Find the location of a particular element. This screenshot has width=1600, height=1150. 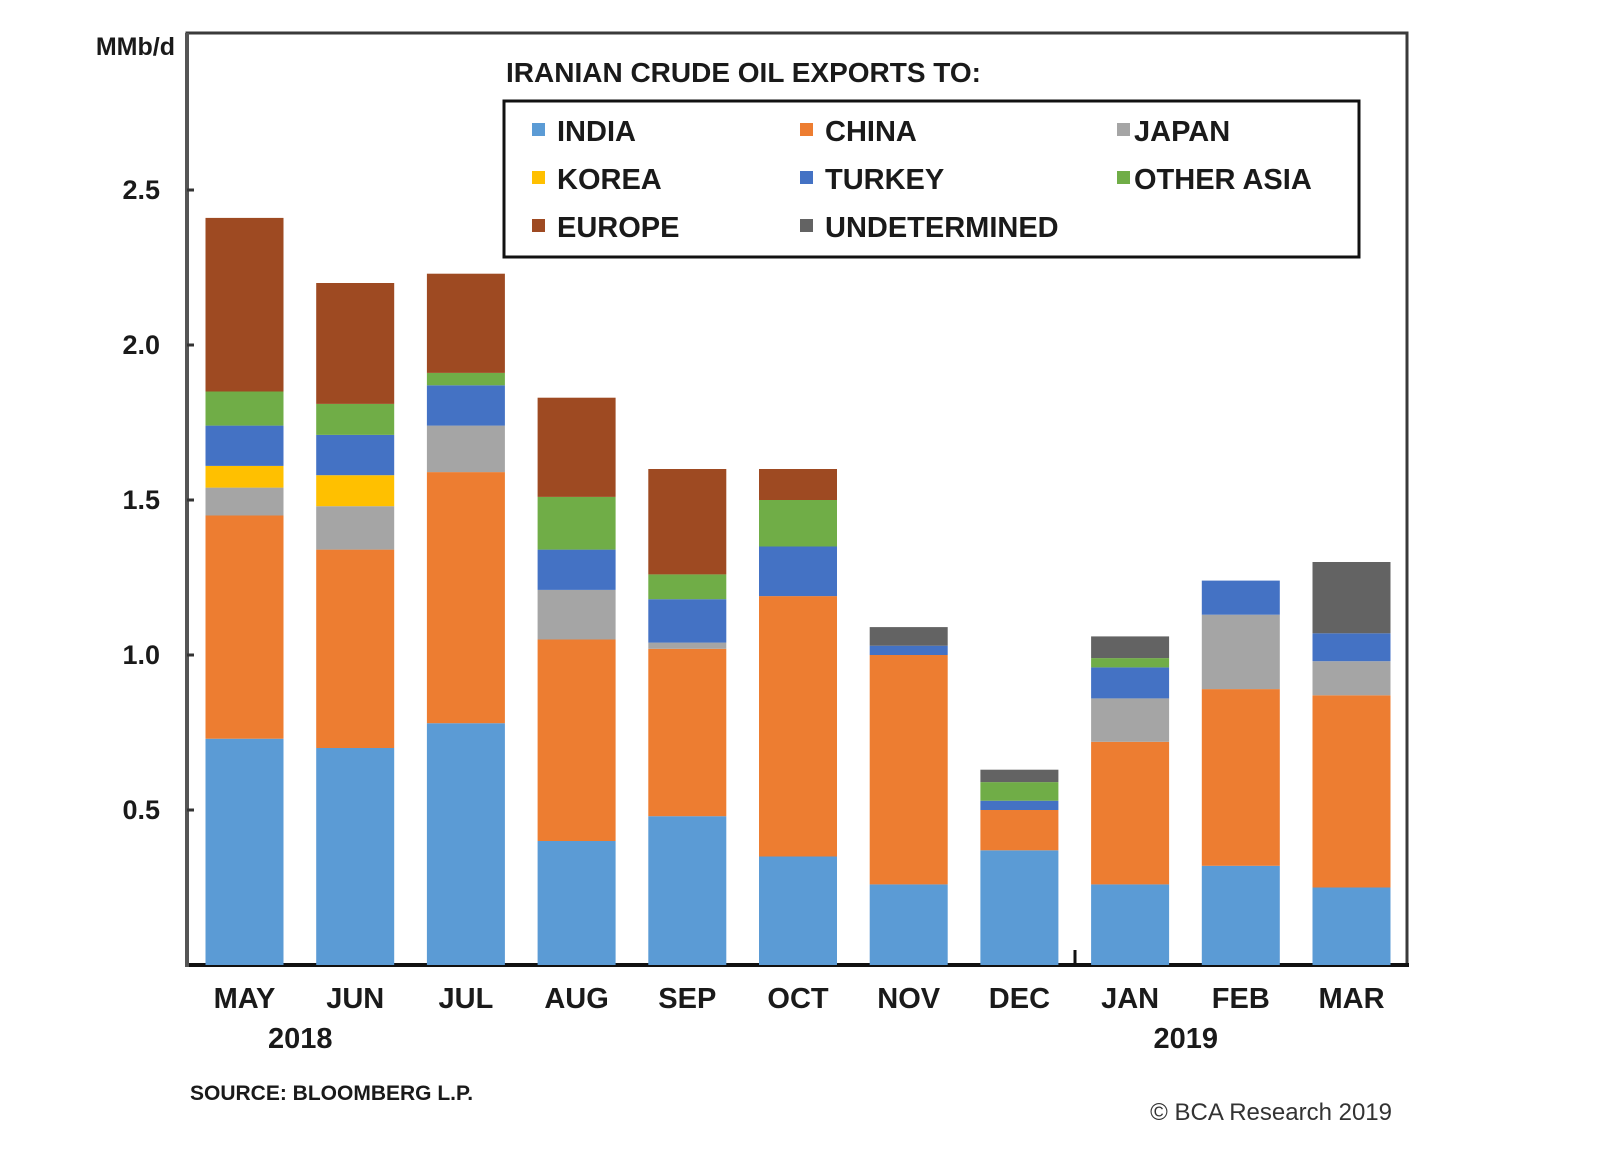

year-label: 2019 is located at coordinates (1186, 1039).